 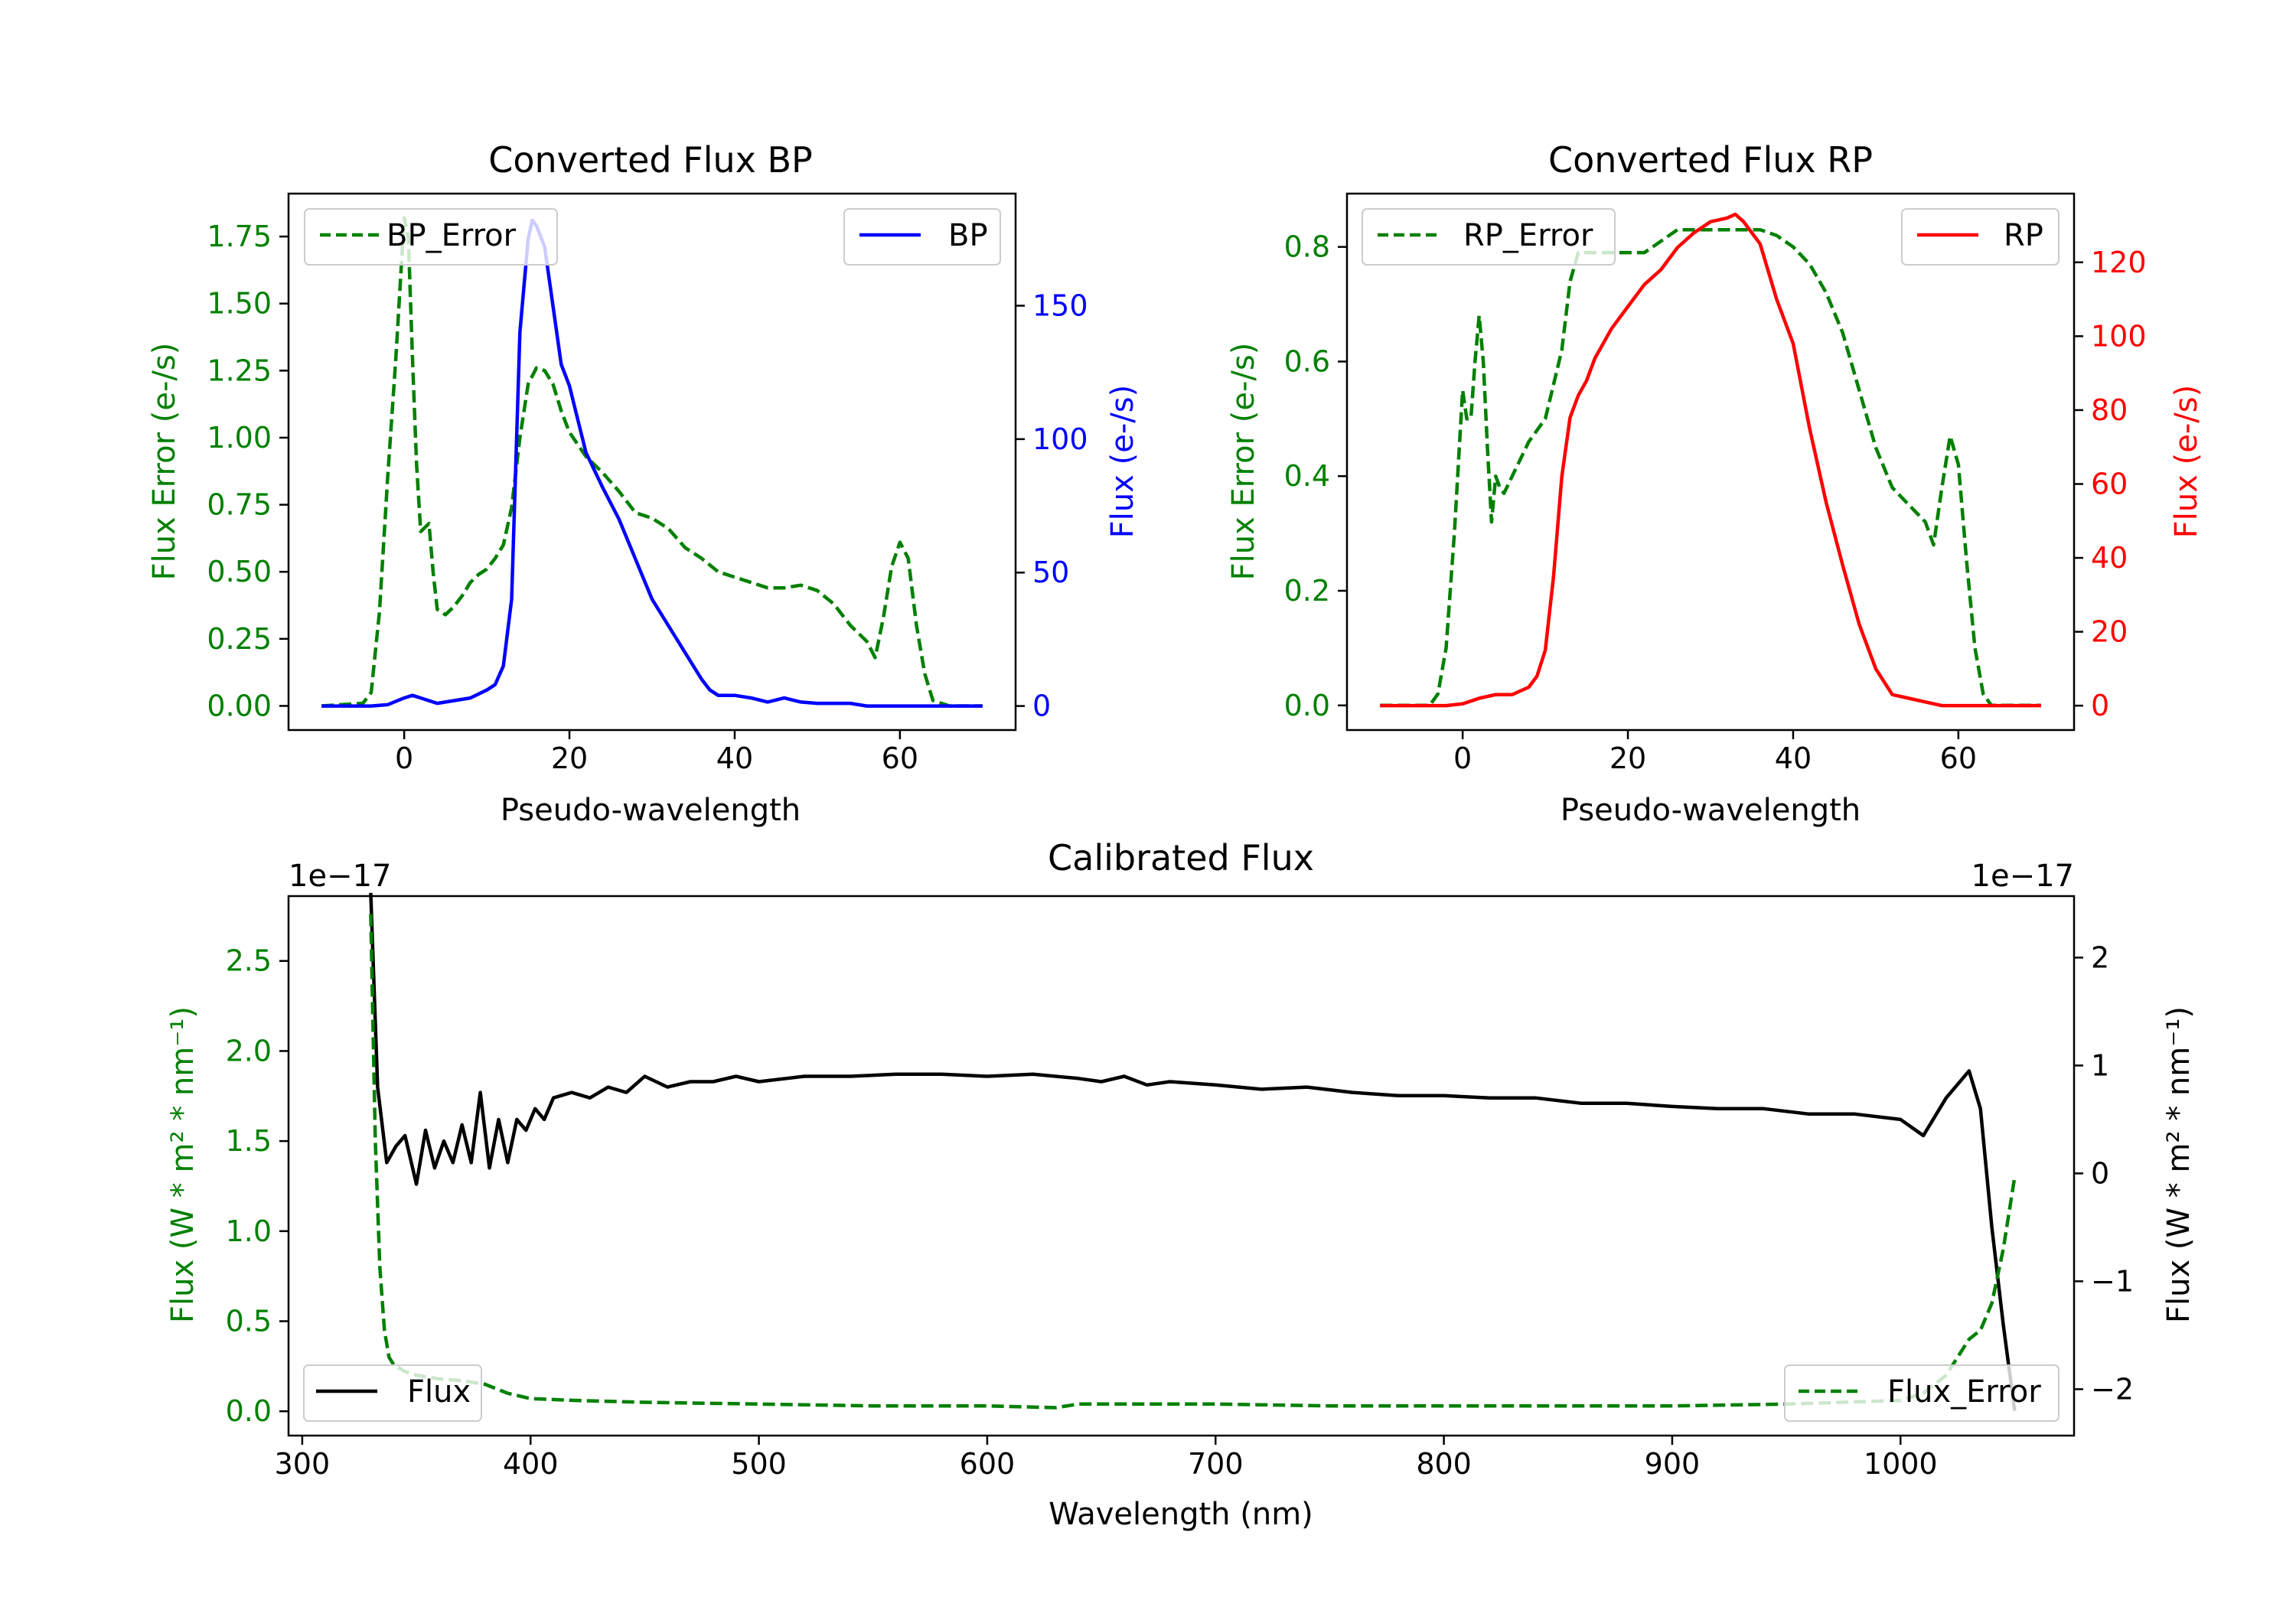 I want to click on rp-right-axis-label: Flux (e-/s), so click(x=2186, y=461).